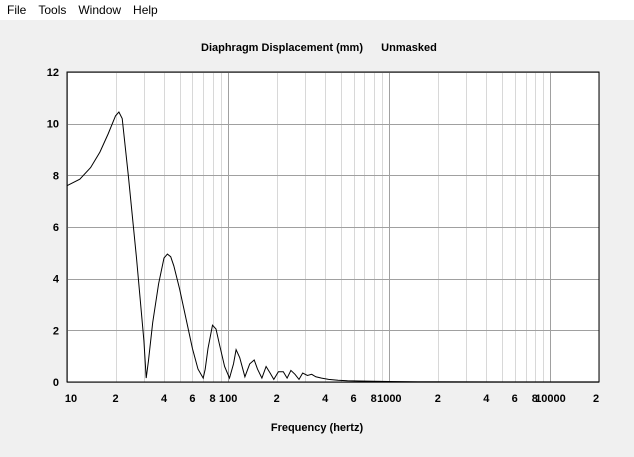 The width and height of the screenshot is (634, 457). Describe the element at coordinates (56, 228) in the screenshot. I see `y-tick-label: 6` at that location.